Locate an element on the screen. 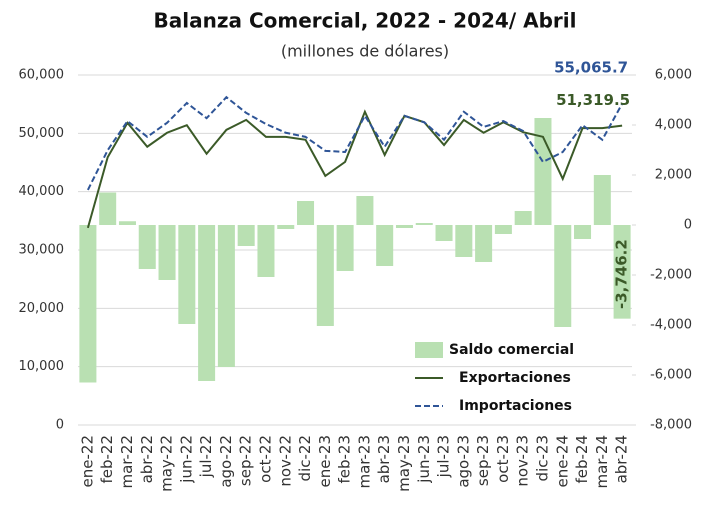 The image size is (708, 516). x-tick-label: oct-22 is located at coordinates (265, 459).